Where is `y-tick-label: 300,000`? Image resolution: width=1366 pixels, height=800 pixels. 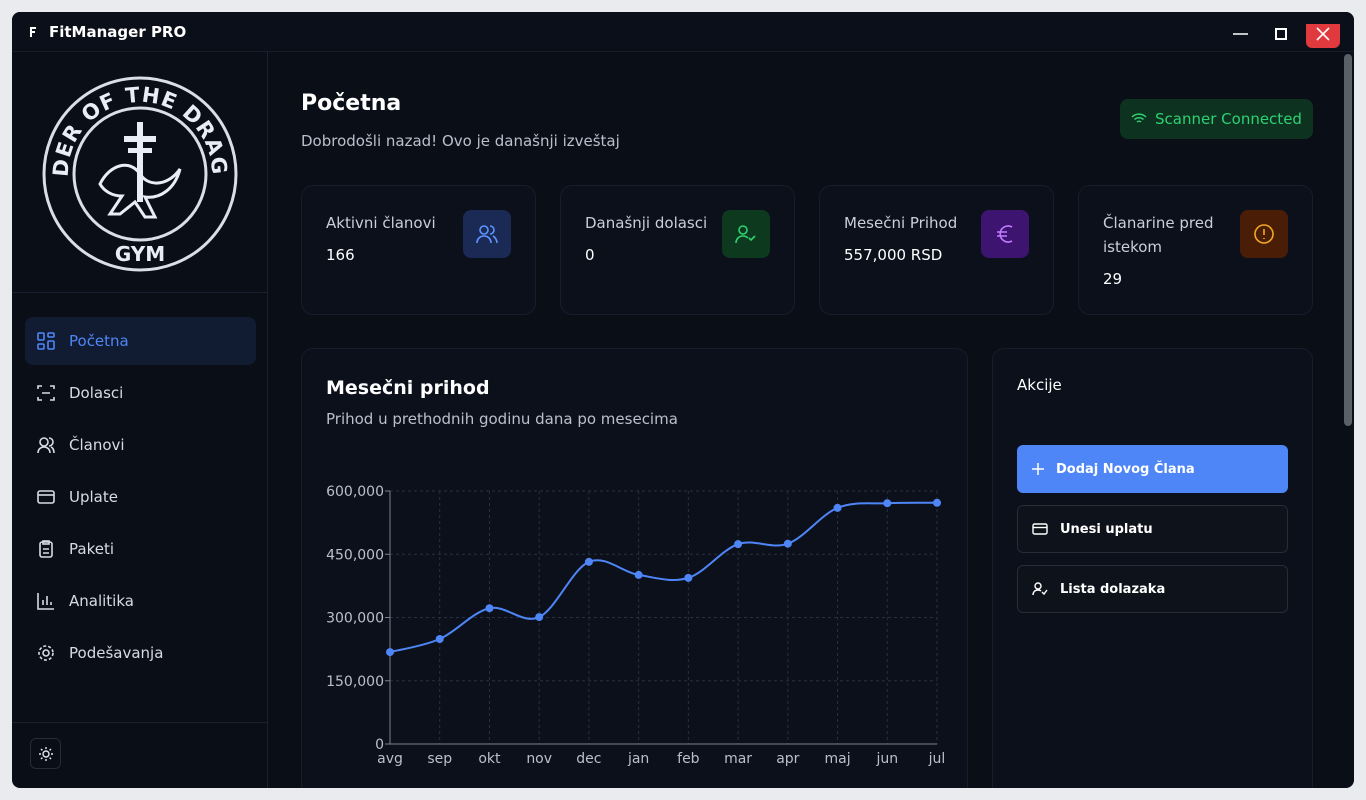 y-tick-label: 300,000 is located at coordinates (355, 619).